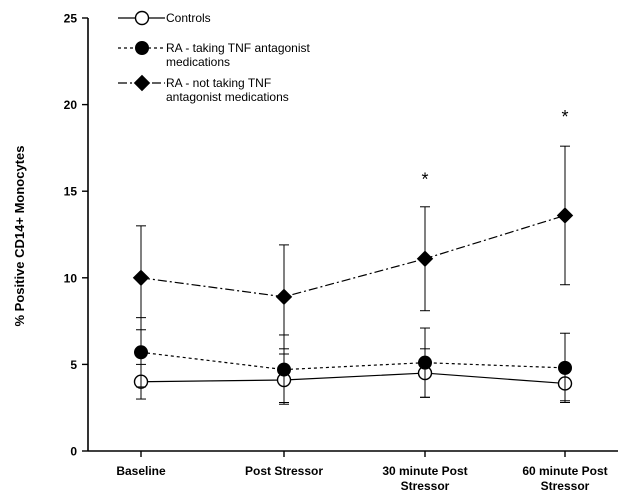 The width and height of the screenshot is (631, 502). Describe the element at coordinates (71, 105) in the screenshot. I see `y-tick-label: 20` at that location.